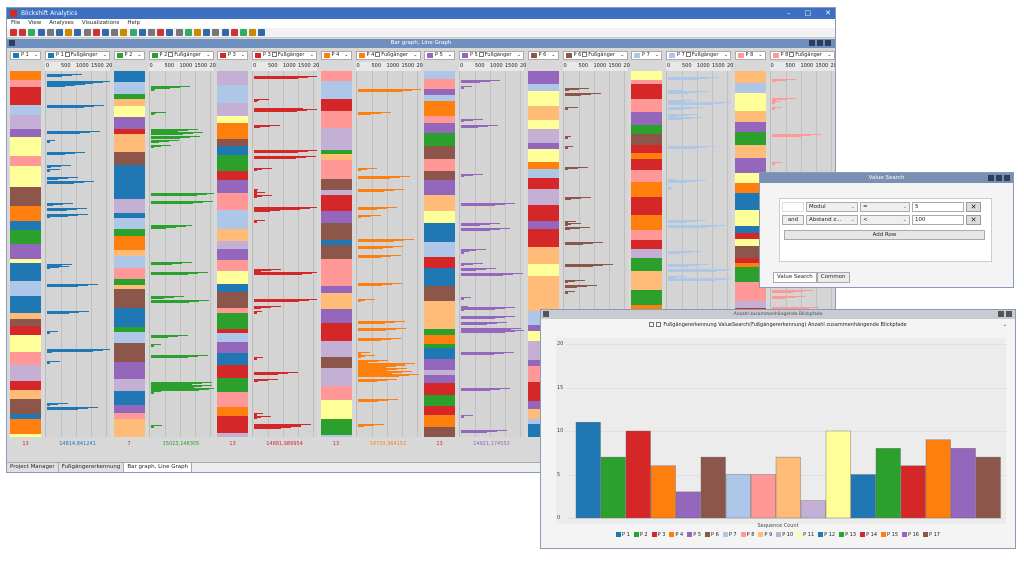 The width and height of the screenshot is (1024, 561). What do you see at coordinates (698, 55) in the screenshot?
I see `line-selector: P 7 Fußgänger ⌄` at bounding box center [698, 55].